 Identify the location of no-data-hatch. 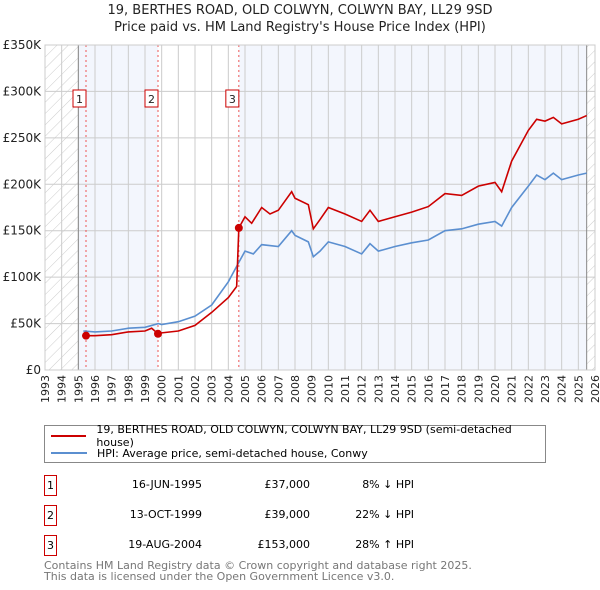
(590, 207).